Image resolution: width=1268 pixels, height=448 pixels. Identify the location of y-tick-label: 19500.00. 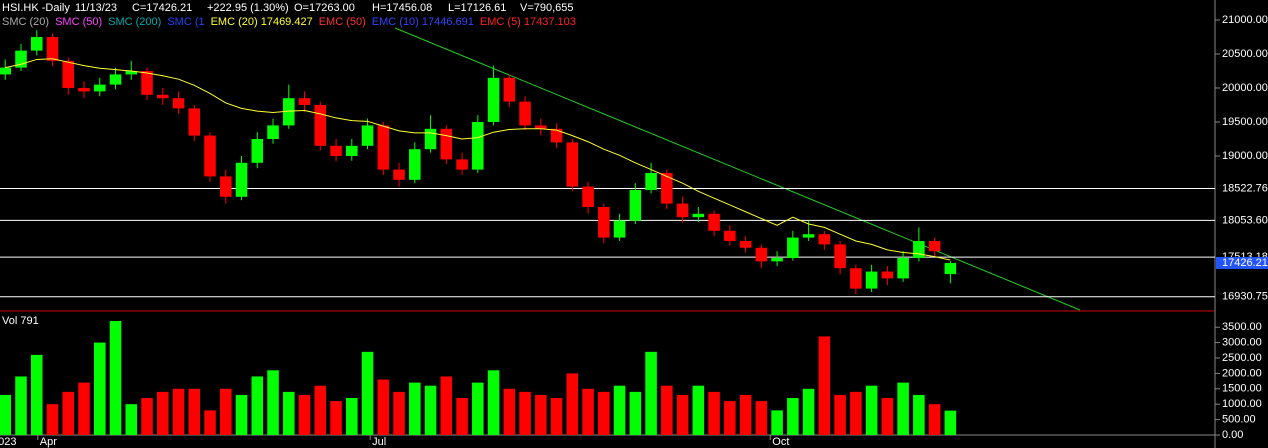
(1245, 122).